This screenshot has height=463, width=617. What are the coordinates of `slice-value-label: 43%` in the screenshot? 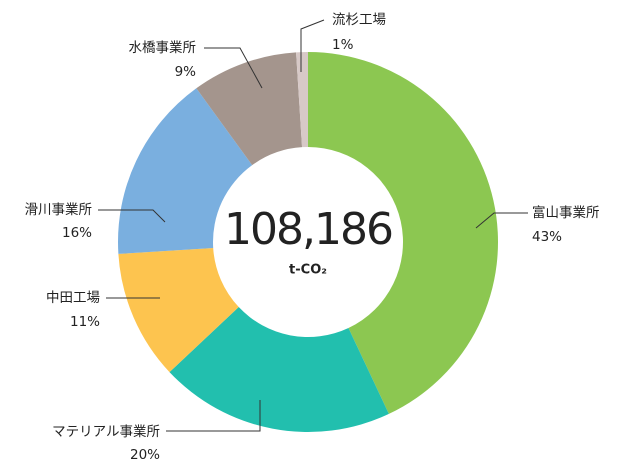 It's located at (547, 237).